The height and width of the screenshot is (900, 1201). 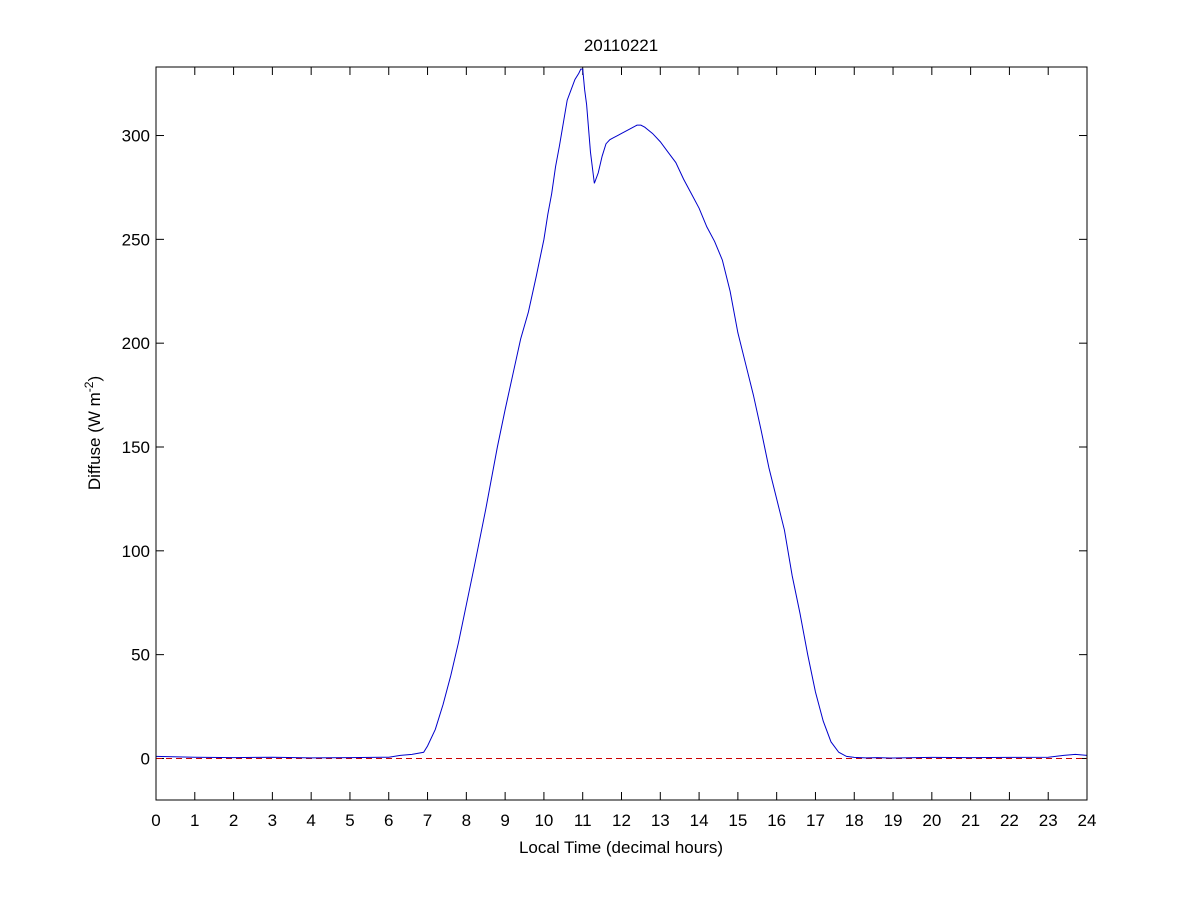 I want to click on y-axis-label-suffix: ), so click(x=94, y=379).